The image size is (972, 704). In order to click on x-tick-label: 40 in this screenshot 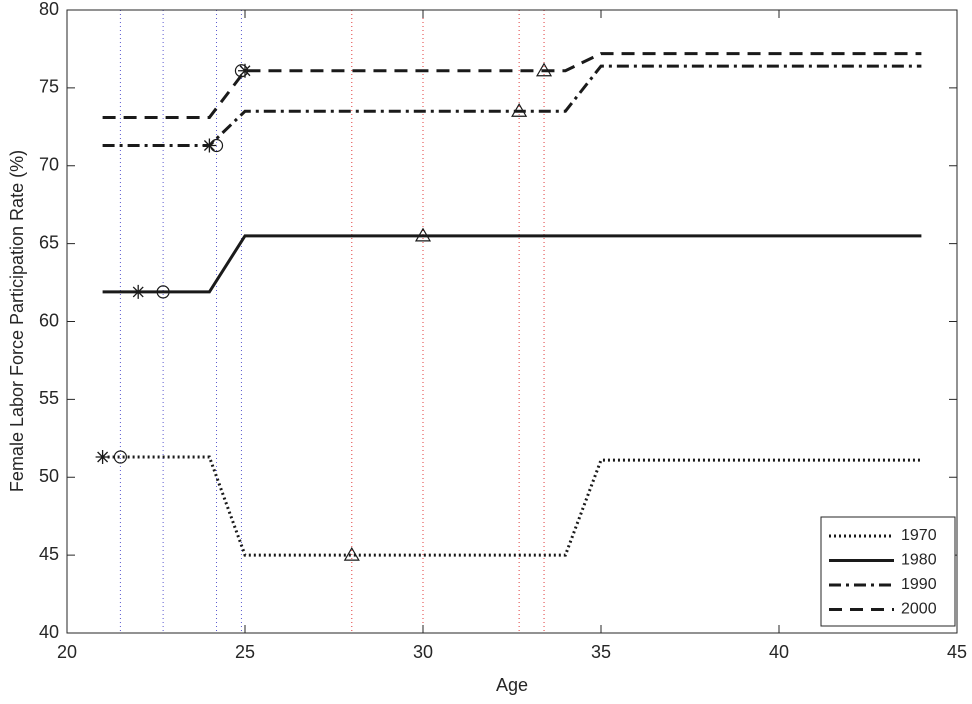, I will do `click(779, 652)`.